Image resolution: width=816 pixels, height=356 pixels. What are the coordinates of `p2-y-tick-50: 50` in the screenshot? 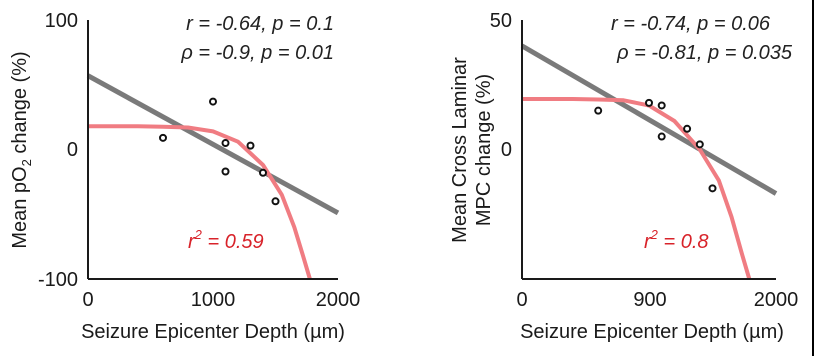 It's located at (501, 21).